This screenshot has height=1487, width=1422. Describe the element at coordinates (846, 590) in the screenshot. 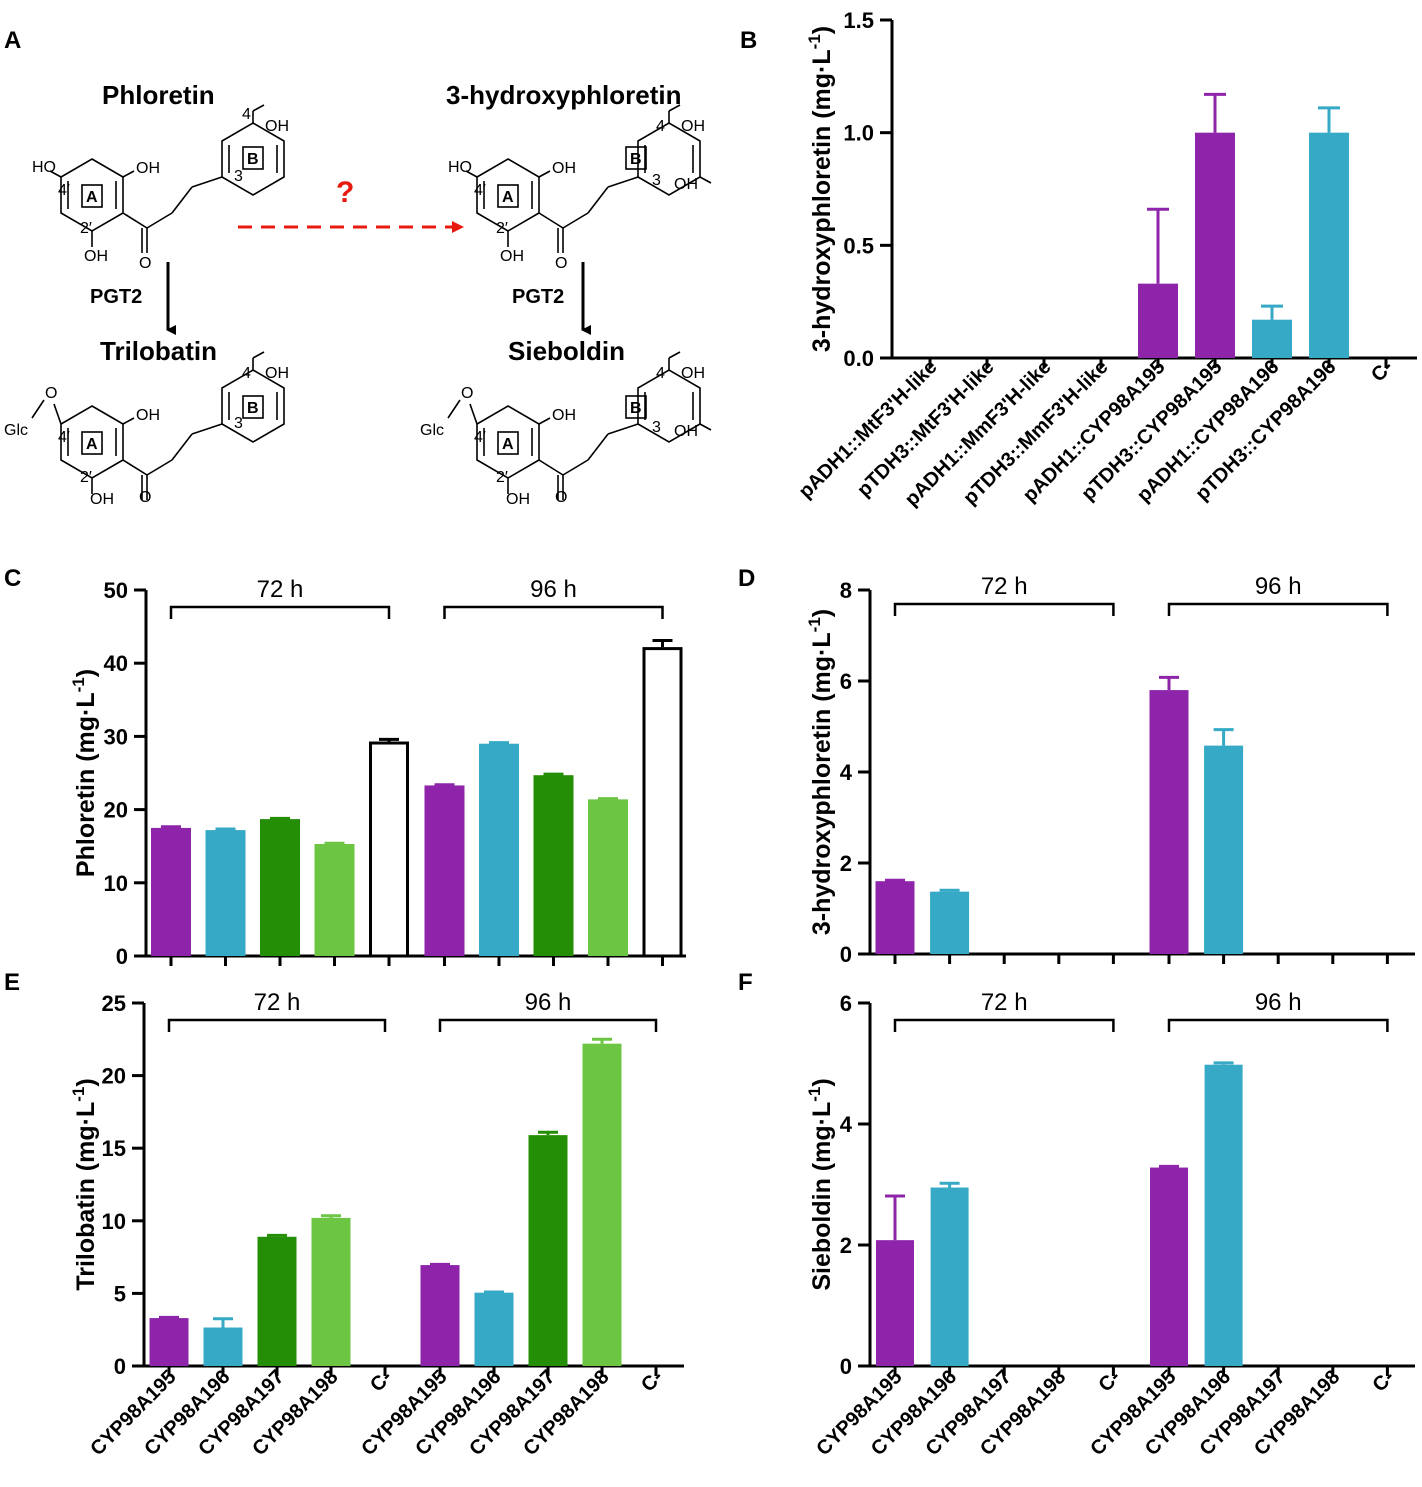

I see `y-tick-label: 8` at that location.